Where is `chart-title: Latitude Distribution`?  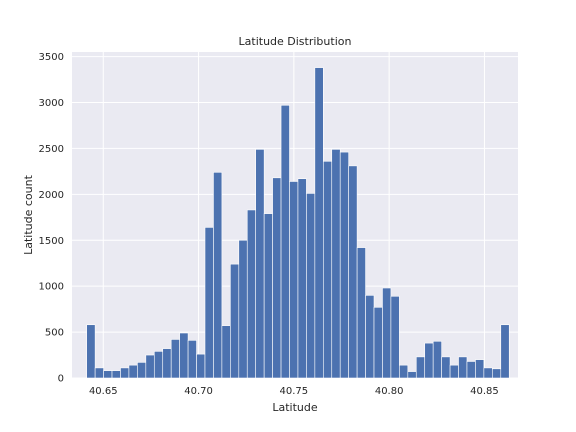
chart-title: Latitude Distribution is located at coordinates (295, 41).